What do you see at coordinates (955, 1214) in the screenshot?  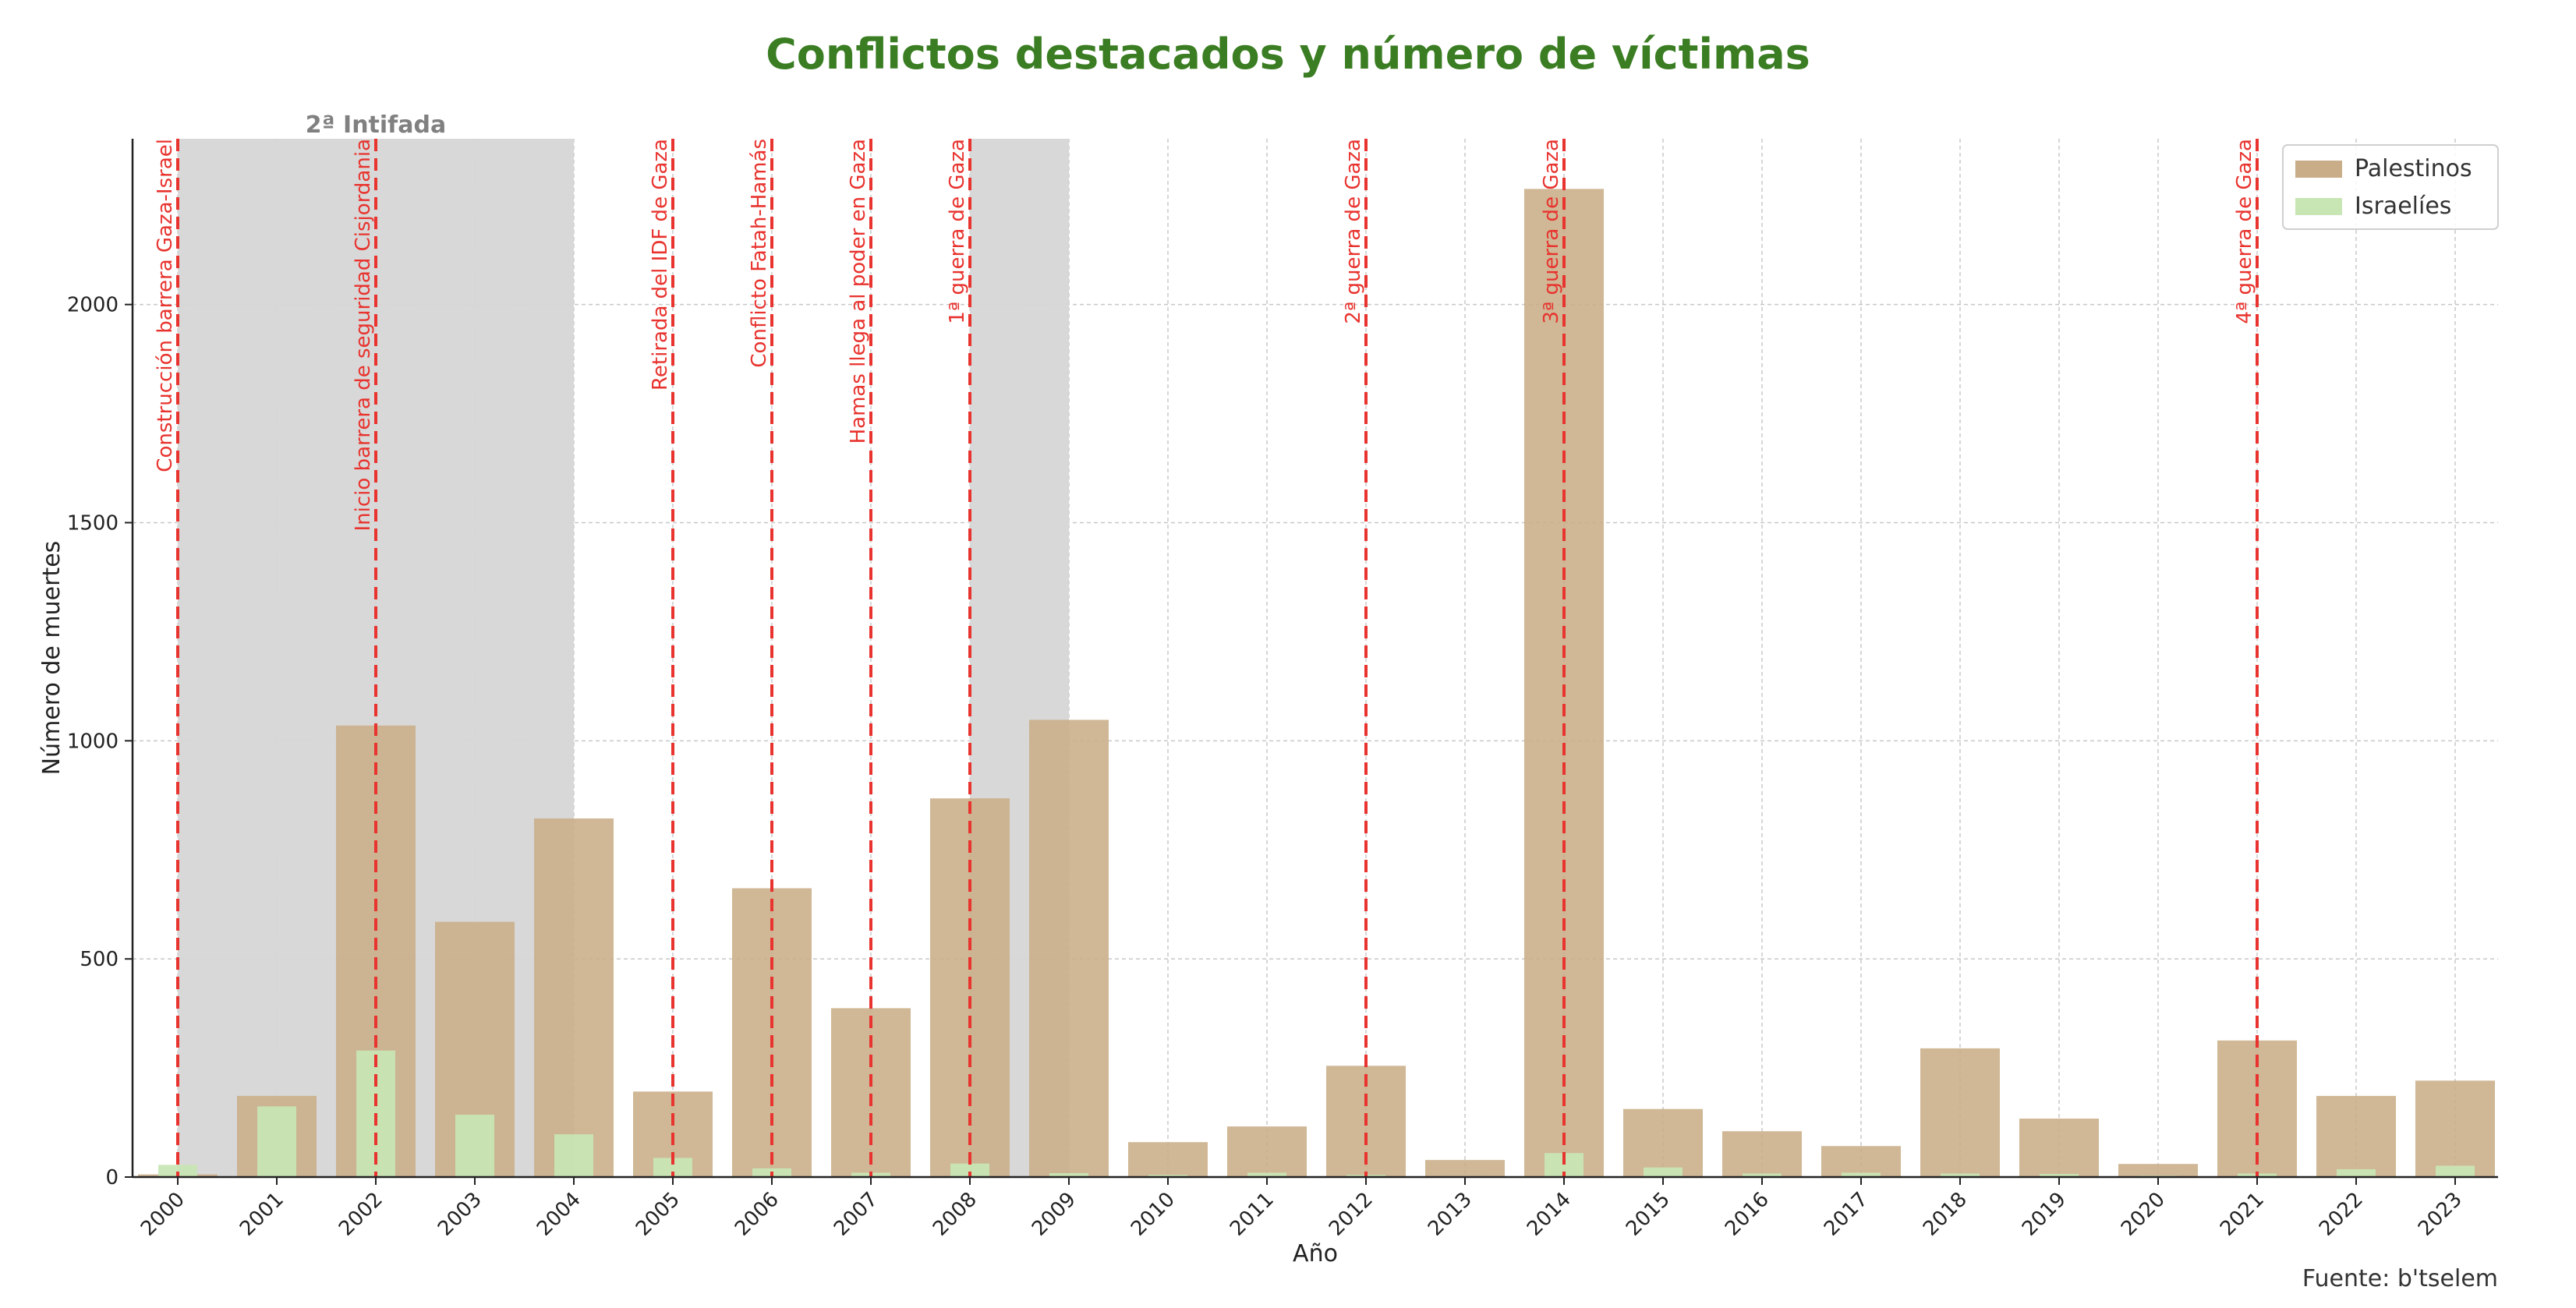 I see `x-tick-label: 2008` at bounding box center [955, 1214].